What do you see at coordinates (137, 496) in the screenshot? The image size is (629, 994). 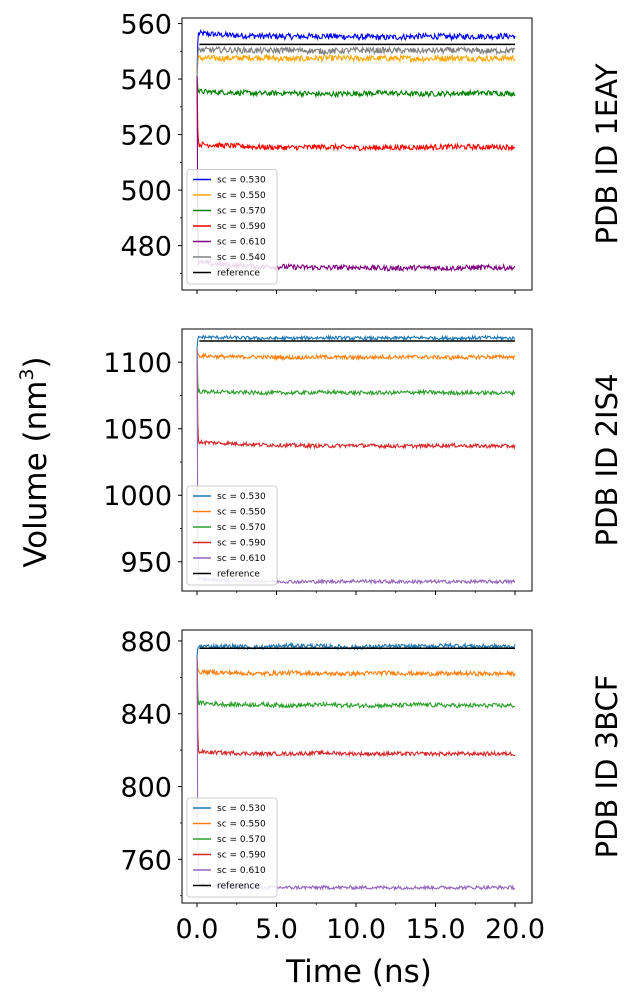 I see `y-tick-label: 1000` at bounding box center [137, 496].